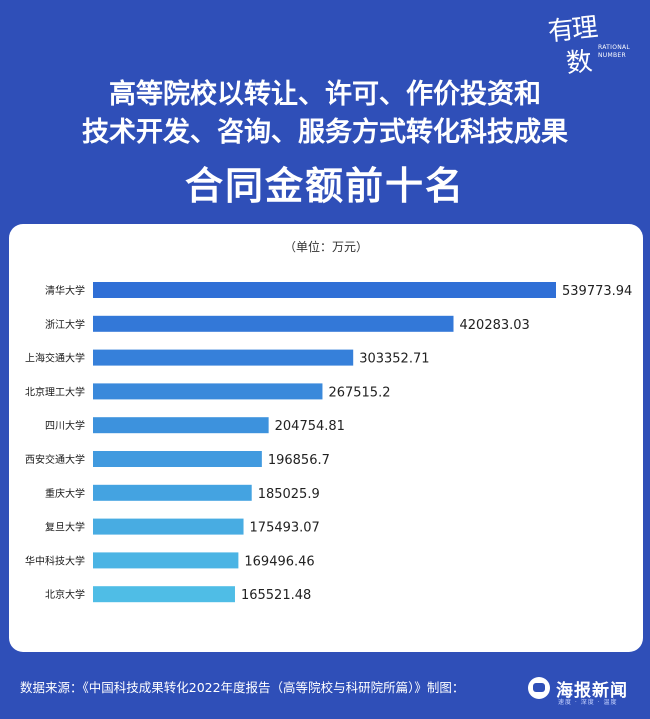  I want to click on value-label: 204754.81, so click(310, 426).